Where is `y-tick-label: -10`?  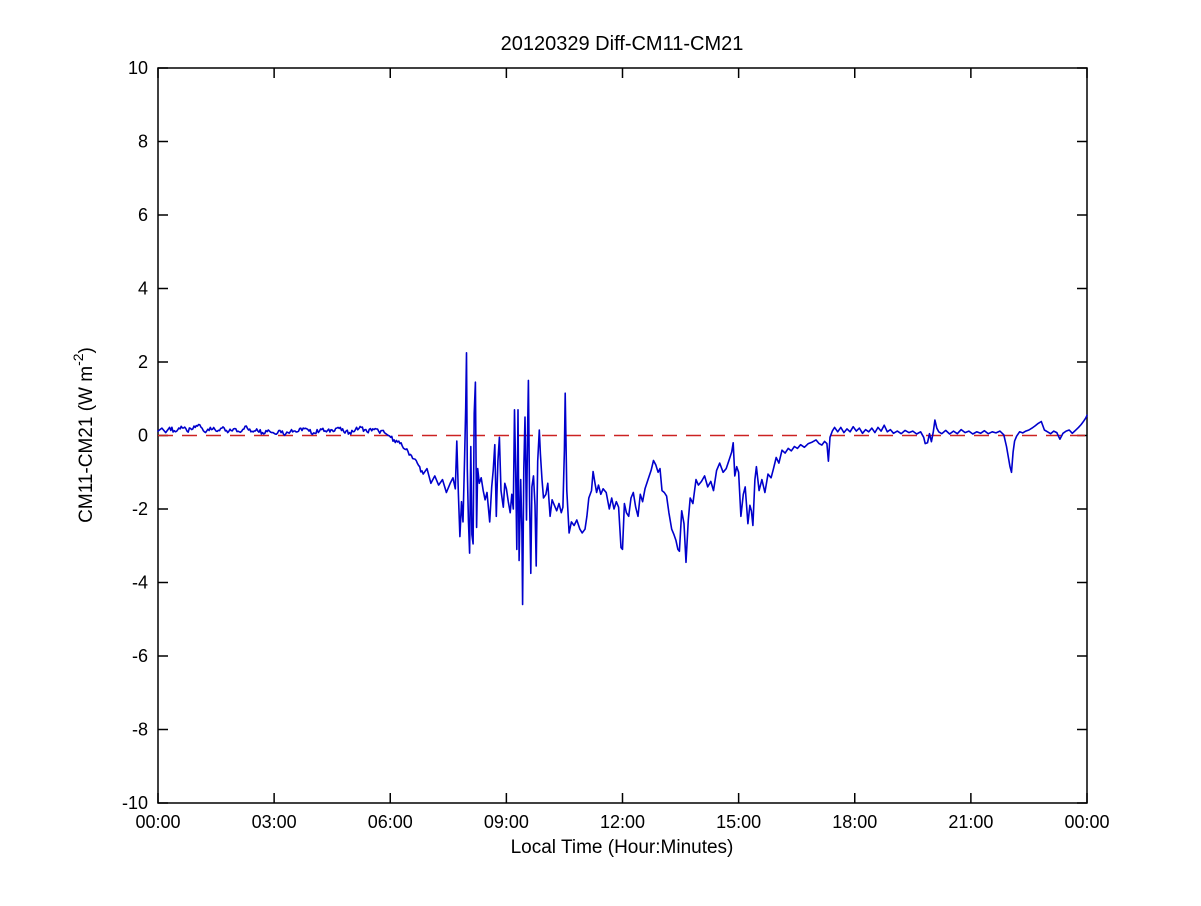
y-tick-label: -10 is located at coordinates (135, 803).